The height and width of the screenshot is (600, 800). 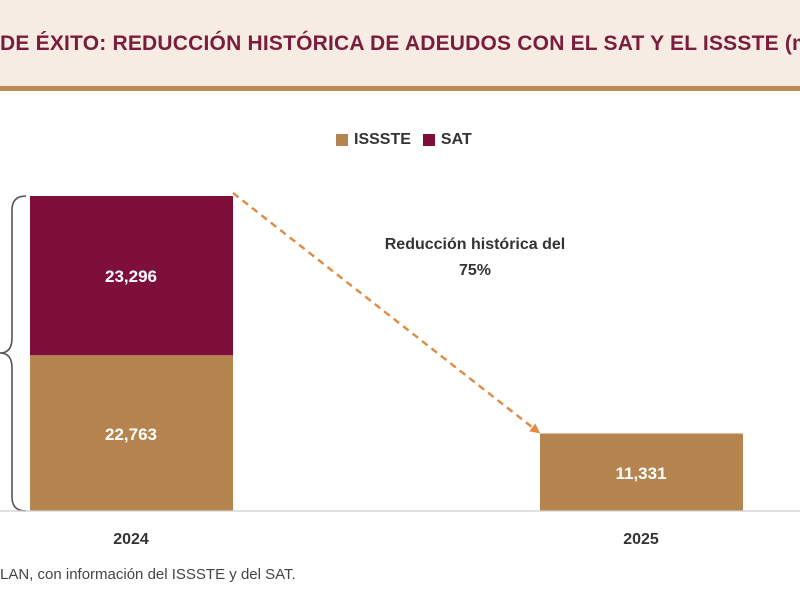 What do you see at coordinates (475, 258) in the screenshot?
I see `reduction-annotation: Reducción histórica del 75%` at bounding box center [475, 258].